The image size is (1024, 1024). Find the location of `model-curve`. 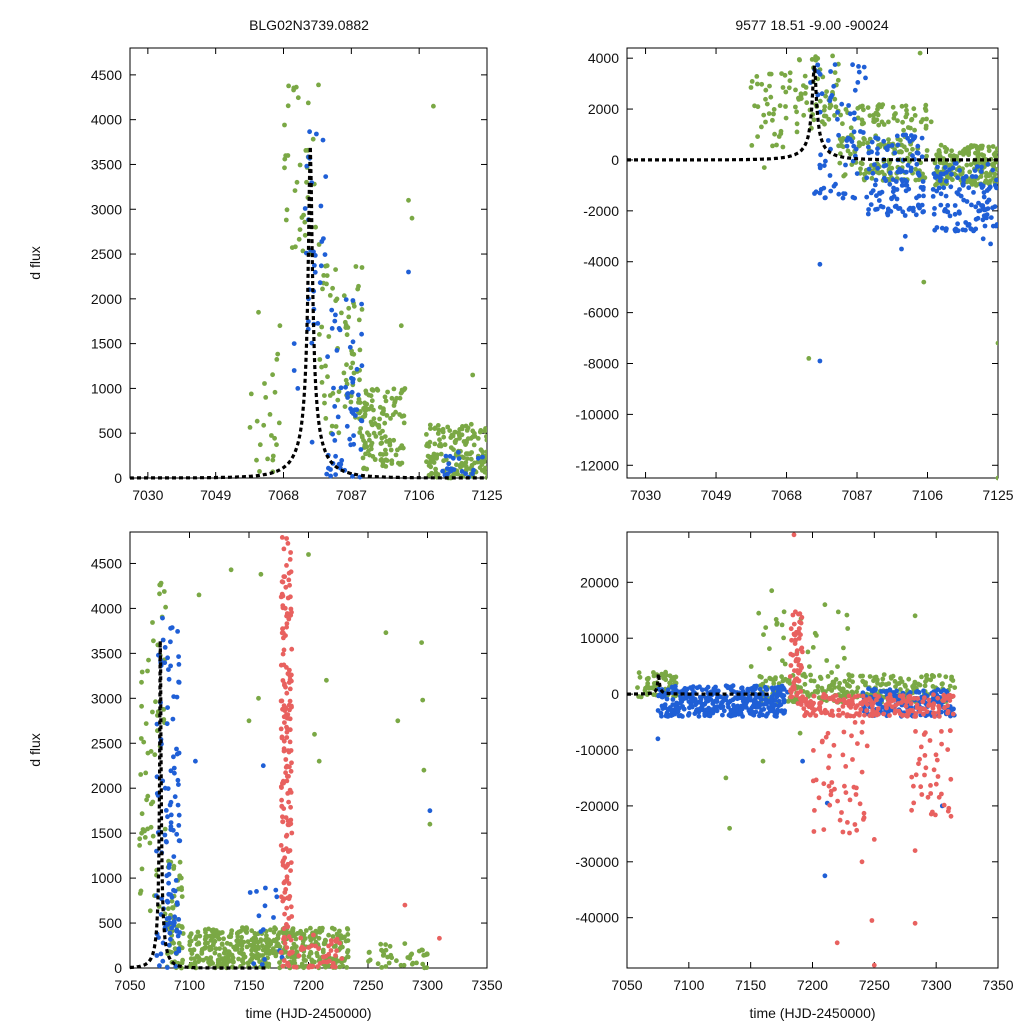

model-curve is located at coordinates (812, 113).